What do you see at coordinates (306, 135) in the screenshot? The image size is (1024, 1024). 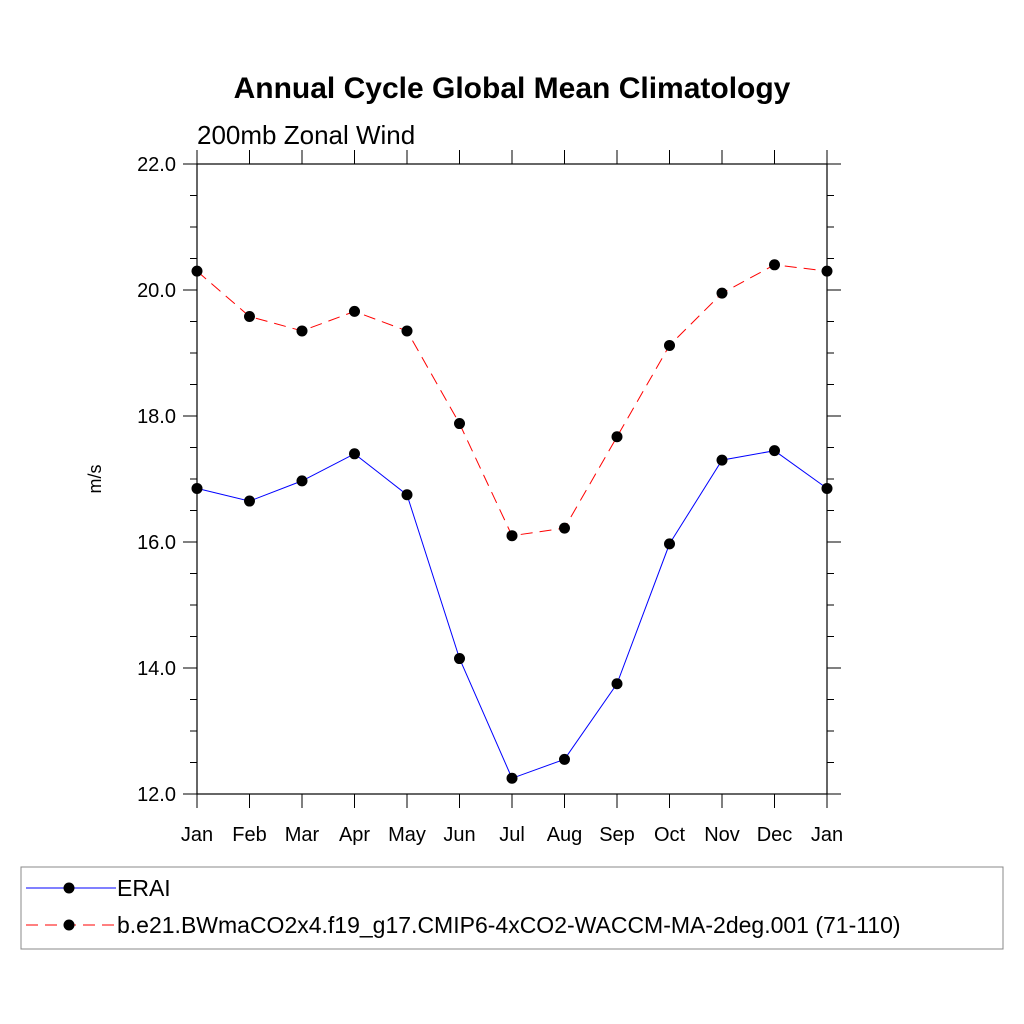 I see `chart-subtitle: 200mb Zonal Wind` at bounding box center [306, 135].